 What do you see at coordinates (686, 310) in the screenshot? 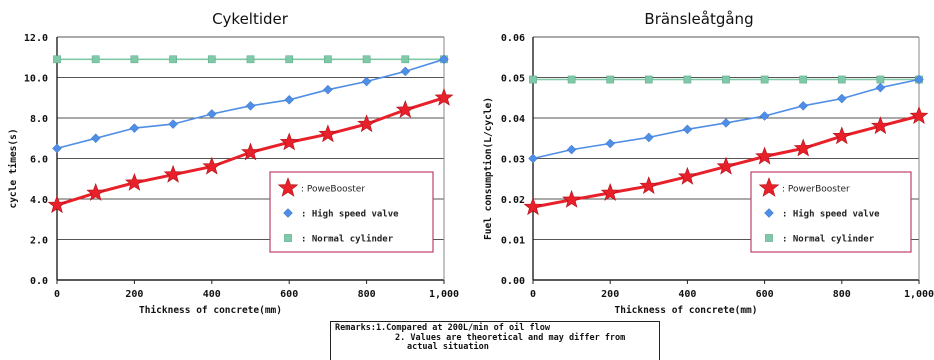
I see `x-axis-label: Thickness of concrete(mm)` at bounding box center [686, 310].